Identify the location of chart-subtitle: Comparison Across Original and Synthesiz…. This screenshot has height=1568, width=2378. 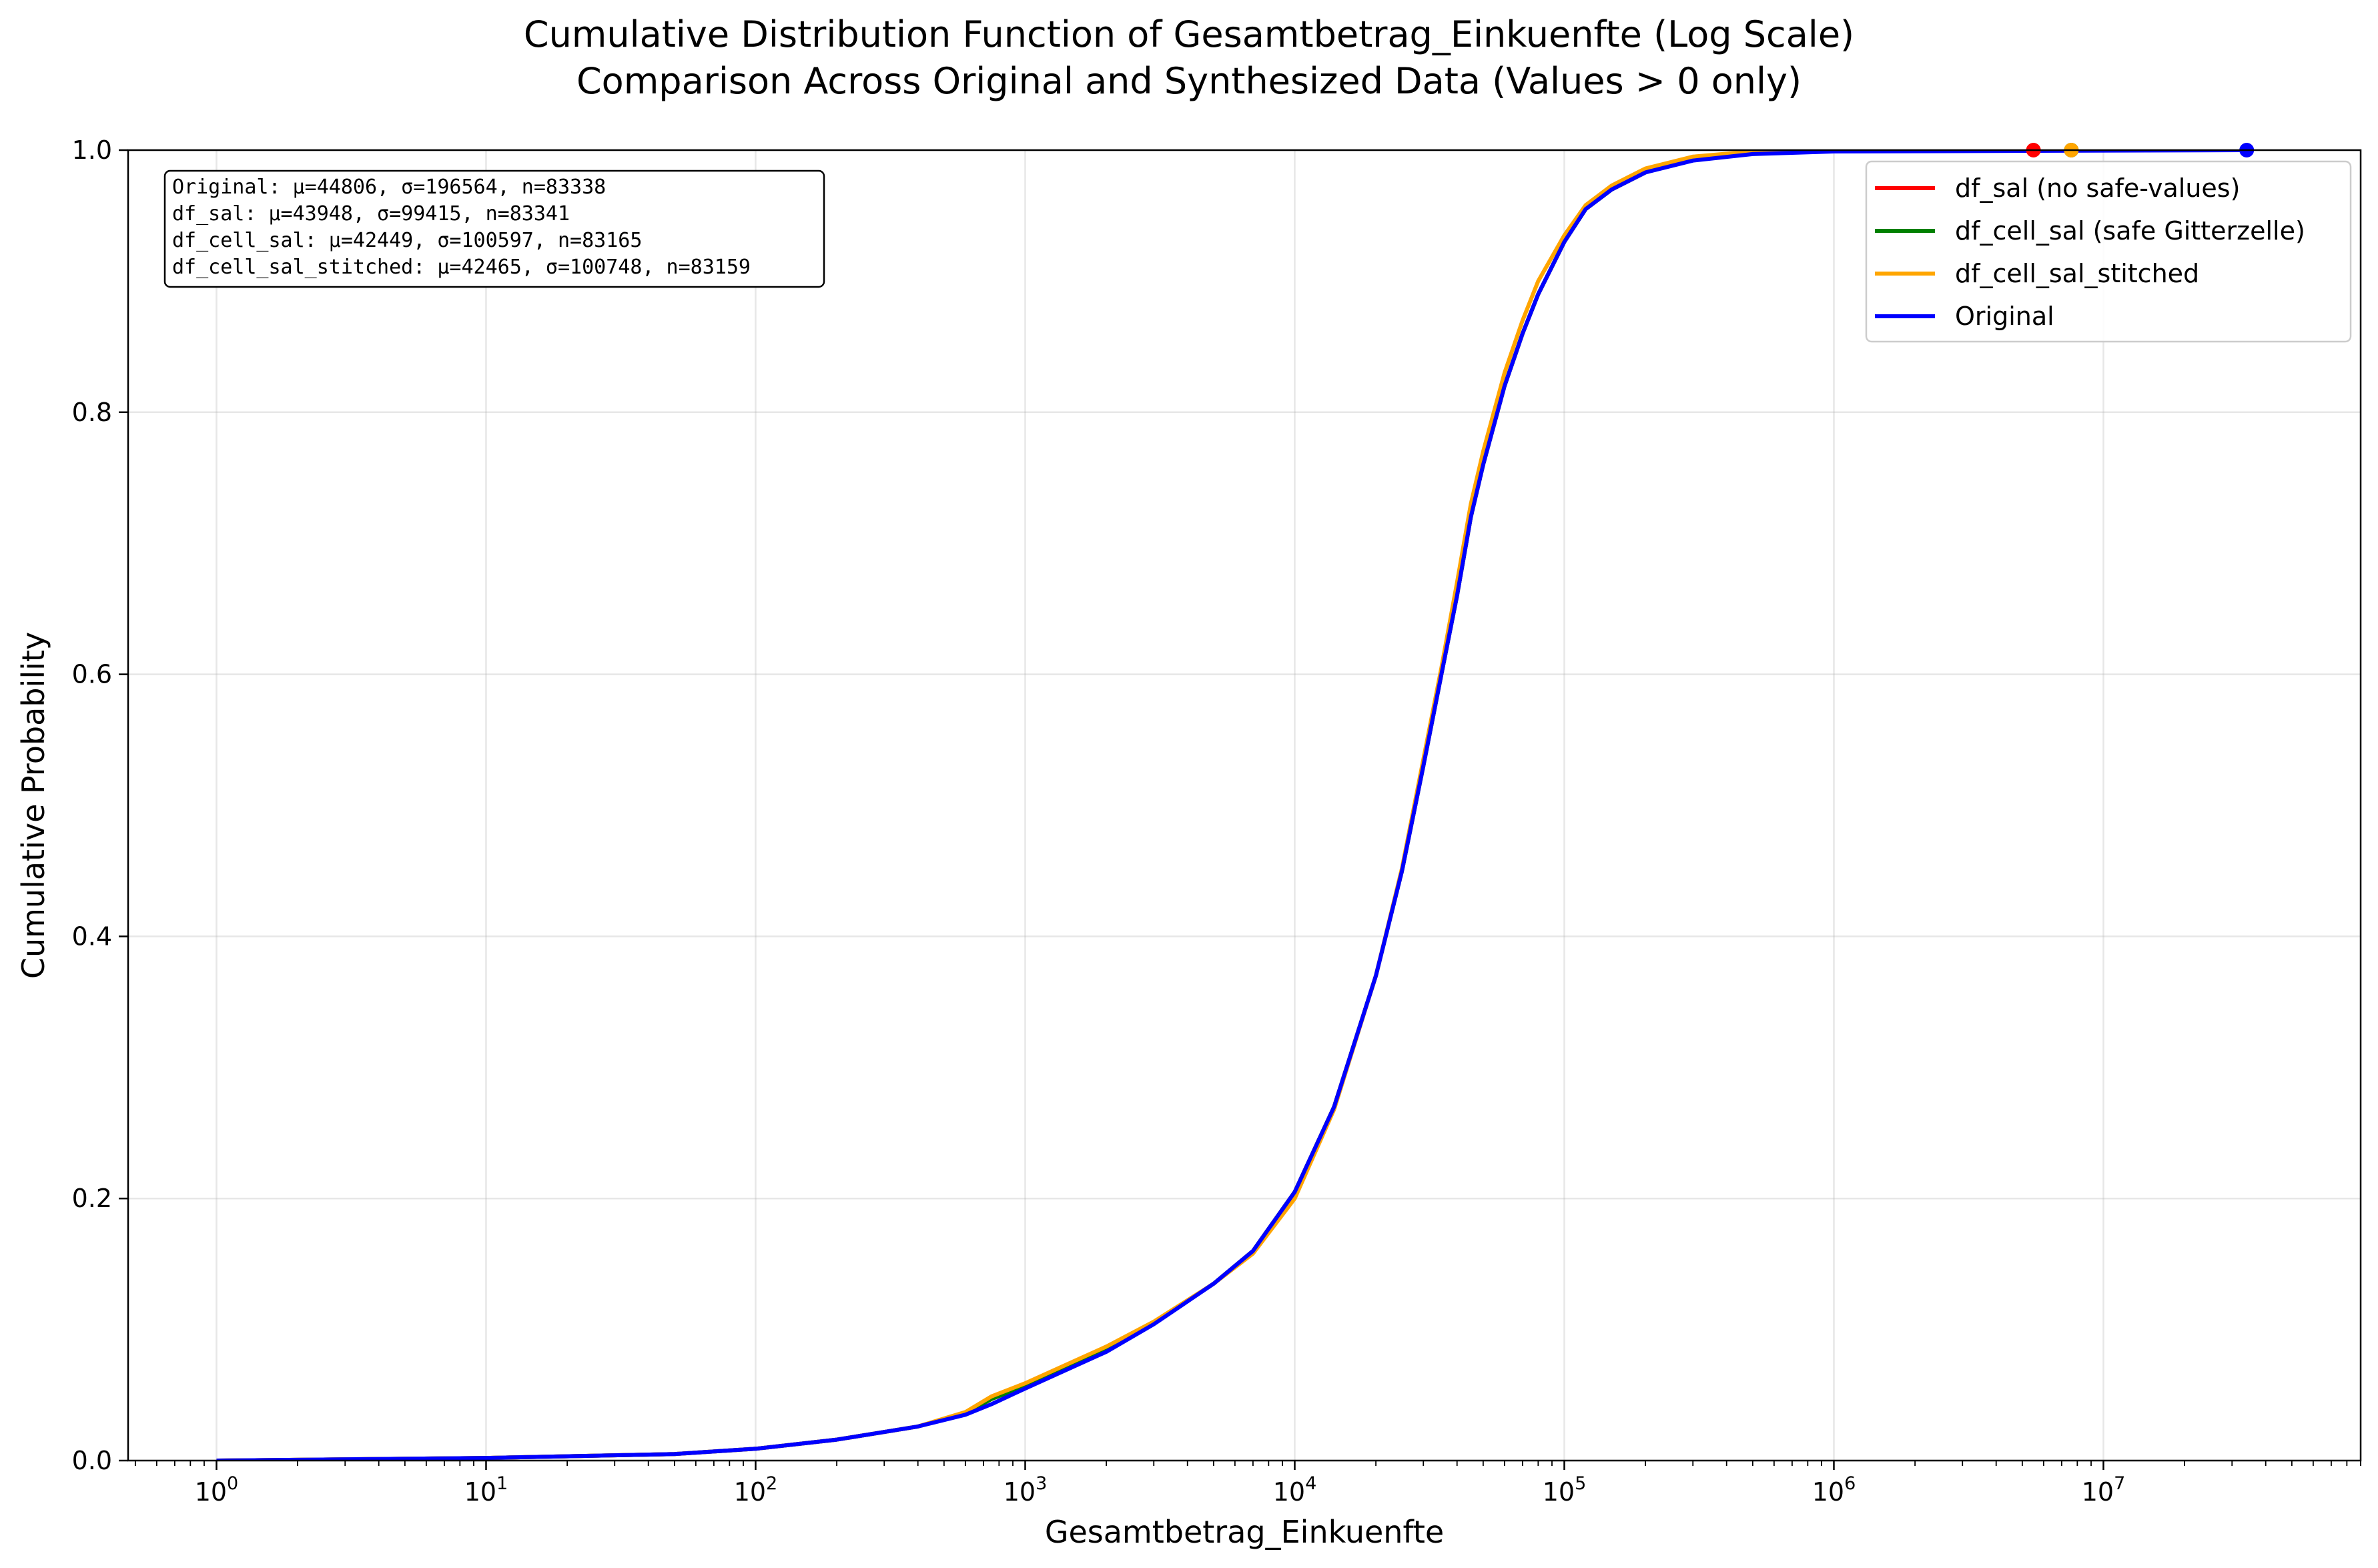
(1189, 81).